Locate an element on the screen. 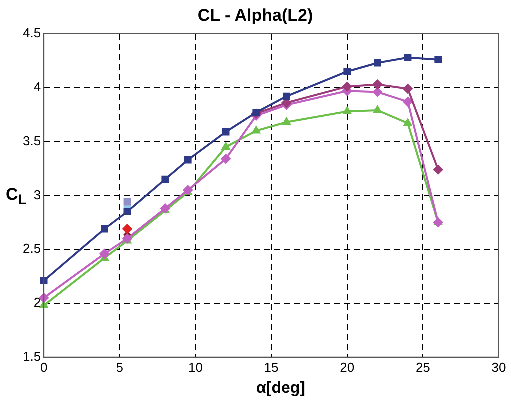 This screenshot has width=511, height=407. y-tick-label: 4.5 is located at coordinates (32, 33).